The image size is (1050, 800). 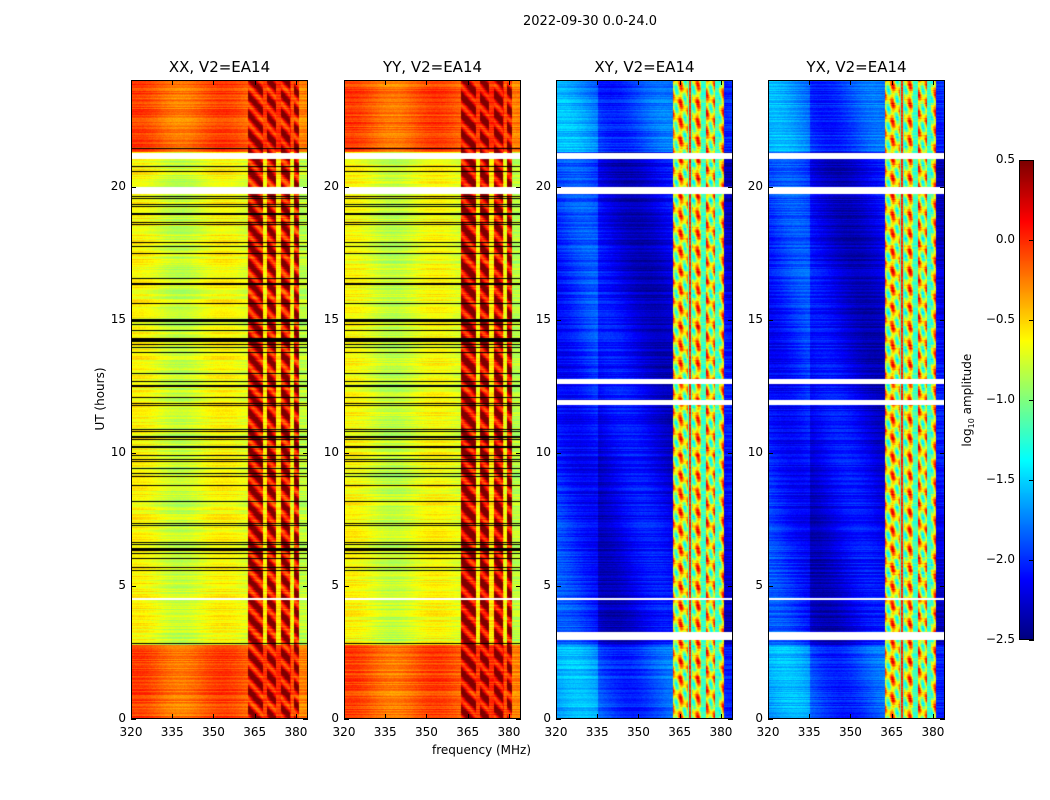 I want to click on colorbar-tick-label: −2.0, so click(x=1000, y=559).